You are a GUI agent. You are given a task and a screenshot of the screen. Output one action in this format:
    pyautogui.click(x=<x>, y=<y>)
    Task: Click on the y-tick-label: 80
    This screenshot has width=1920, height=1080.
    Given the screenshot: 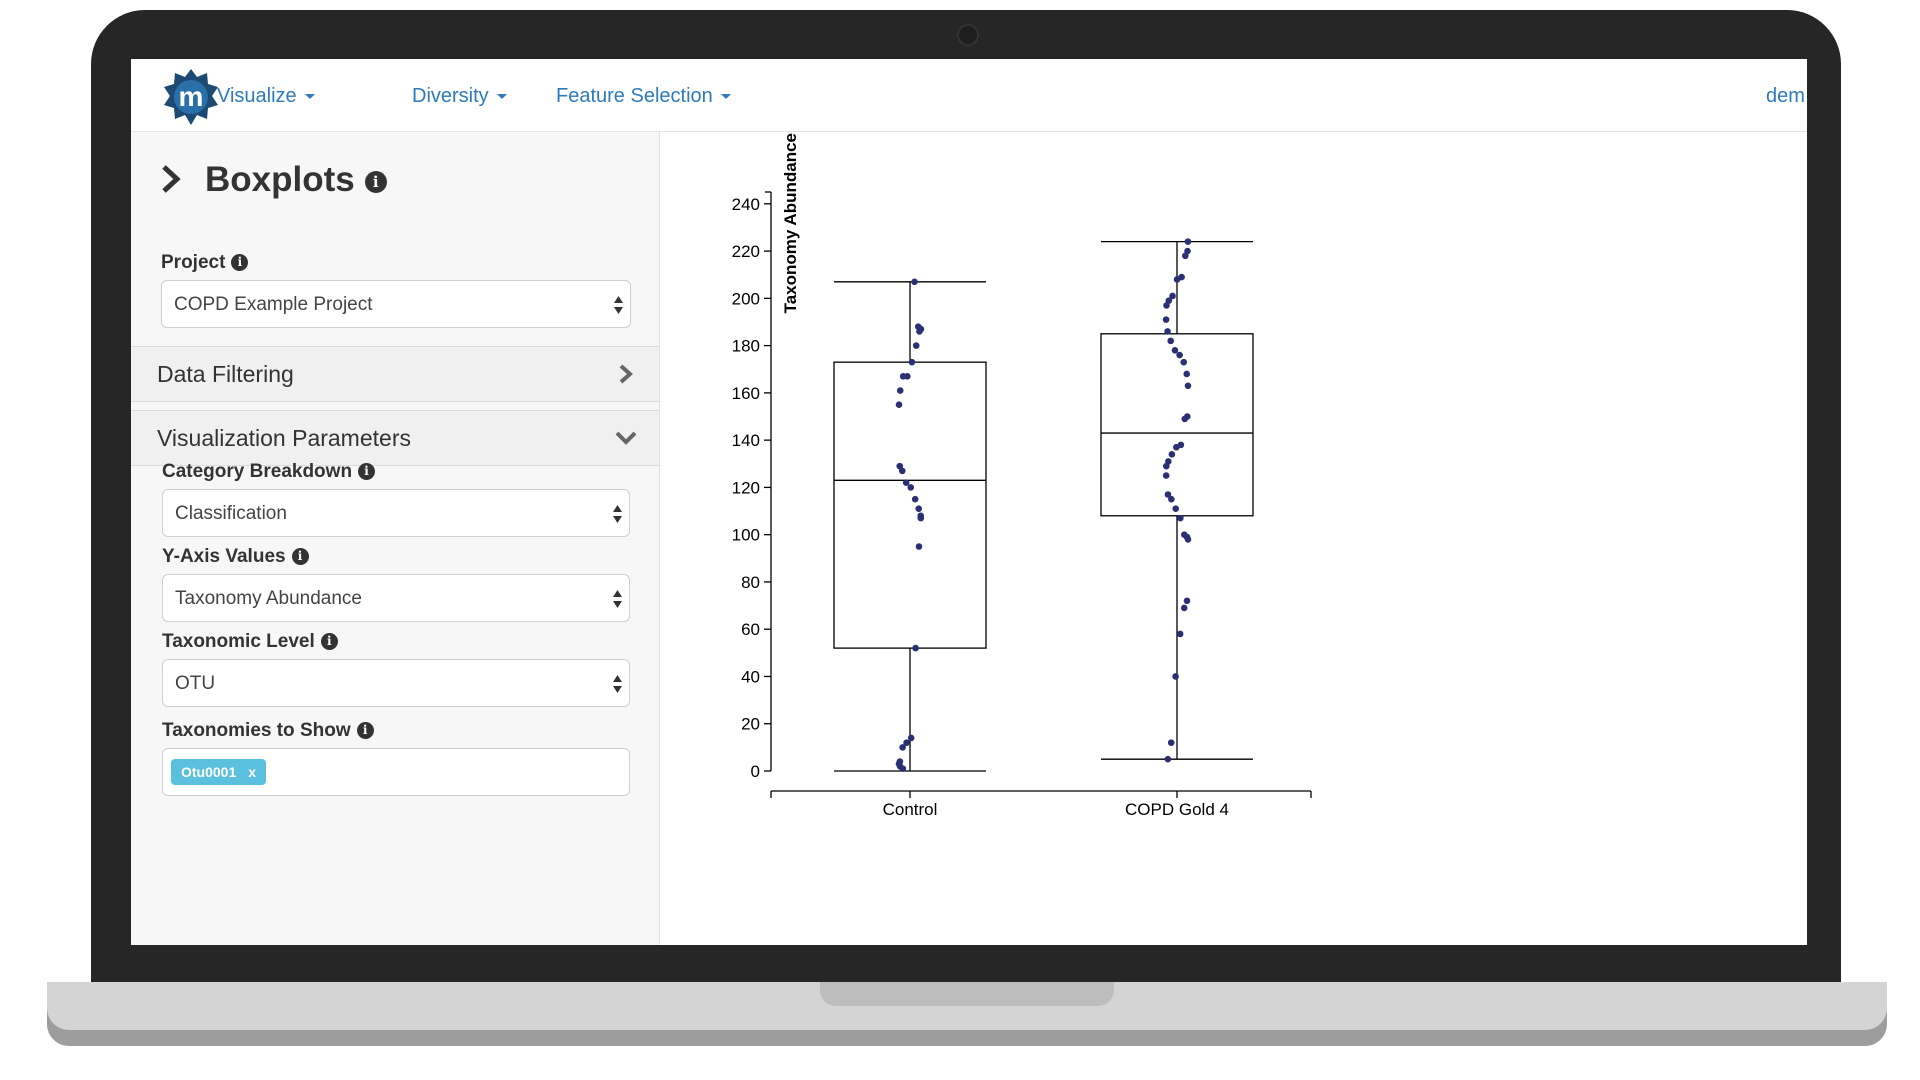 What is the action you would take?
    pyautogui.click(x=750, y=582)
    